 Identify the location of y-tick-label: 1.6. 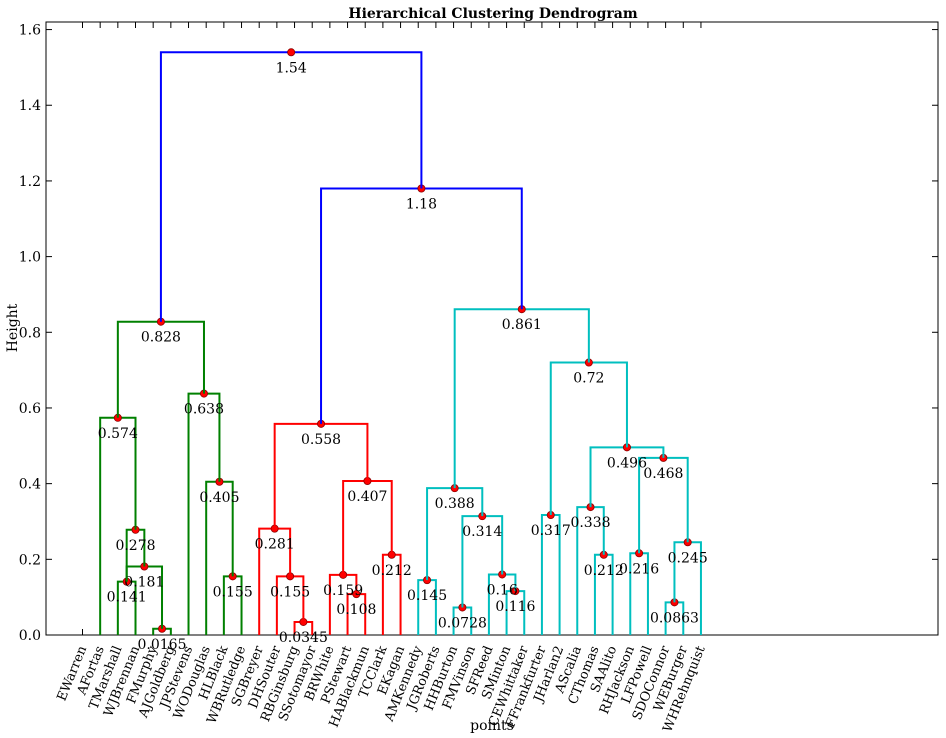
(30, 31).